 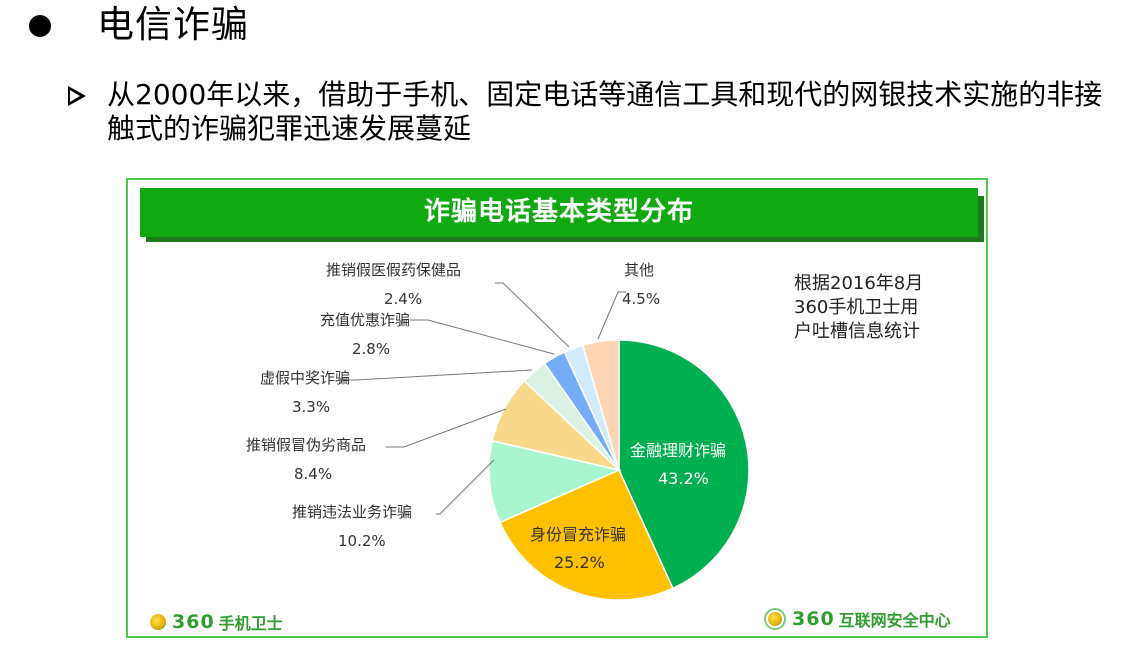 I want to click on pct-identity: 25.2%, so click(x=579, y=562).